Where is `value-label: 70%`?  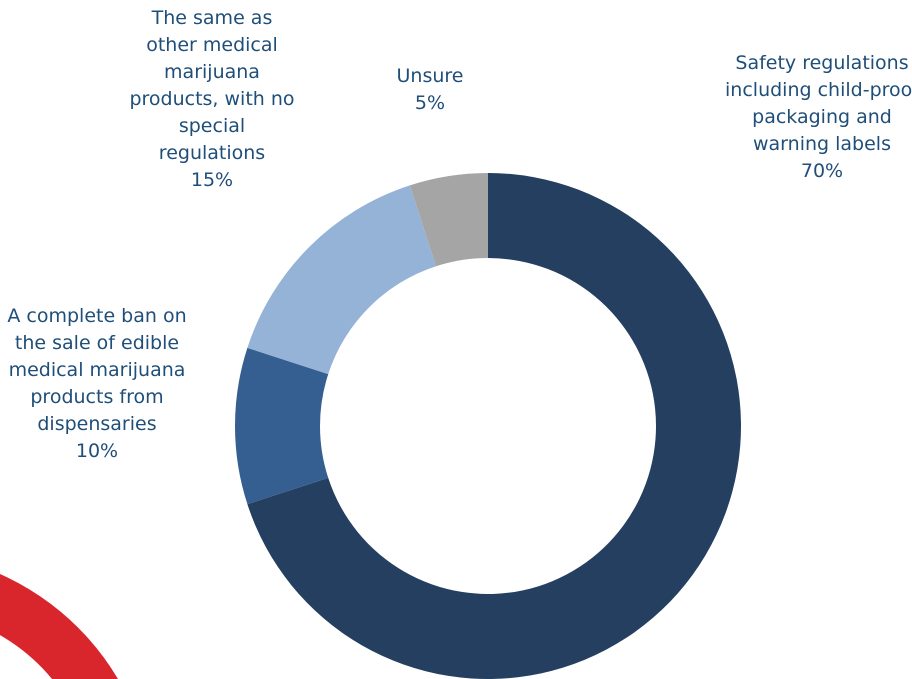
value-label: 70% is located at coordinates (822, 171).